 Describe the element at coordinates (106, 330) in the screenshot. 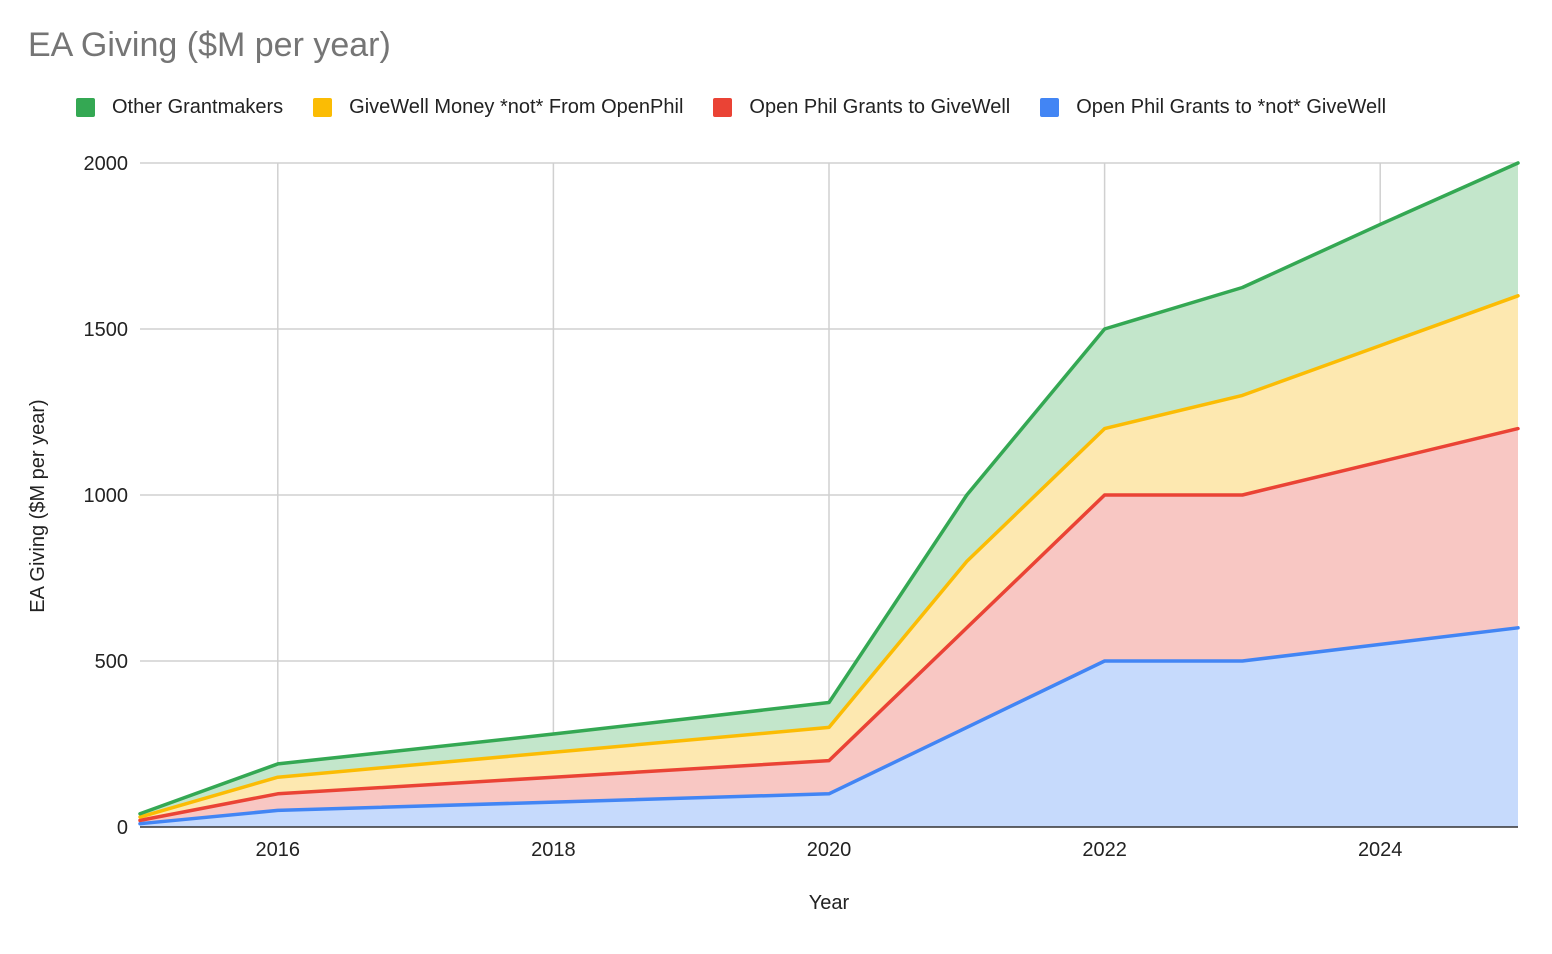

I see `y-tick-label: 1500` at that location.